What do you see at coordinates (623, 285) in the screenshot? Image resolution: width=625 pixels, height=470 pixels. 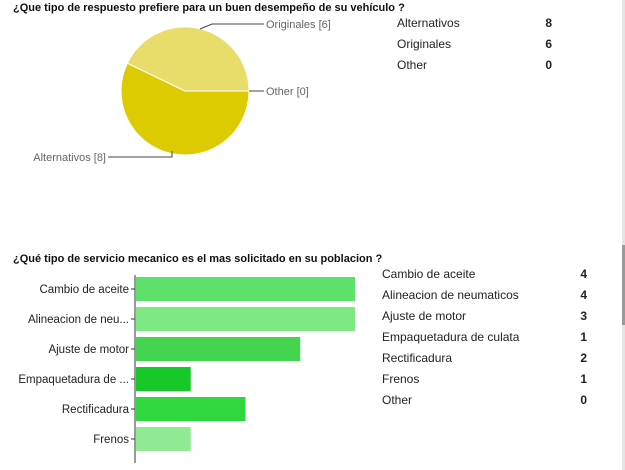 I see `scrollbar-thumb` at bounding box center [623, 285].